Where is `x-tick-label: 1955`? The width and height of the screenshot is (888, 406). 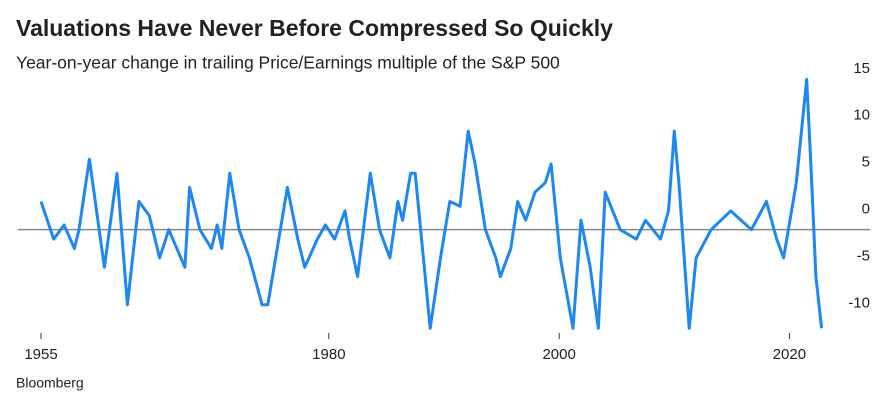
x-tick-label: 1955 is located at coordinates (40, 354).